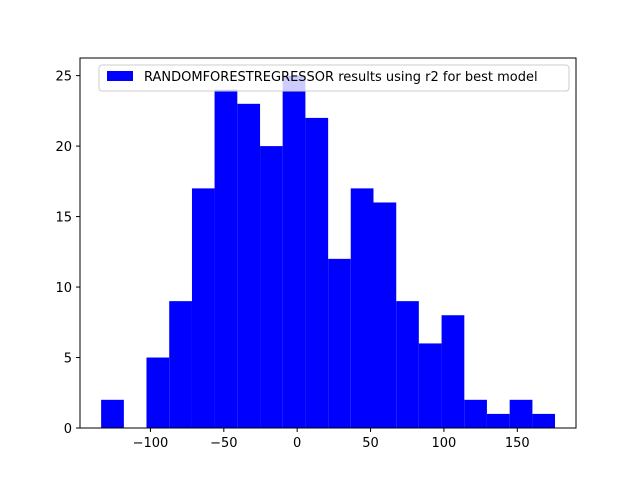  What do you see at coordinates (63, 147) in the screenshot?
I see `y-tick-label: 20` at bounding box center [63, 147].